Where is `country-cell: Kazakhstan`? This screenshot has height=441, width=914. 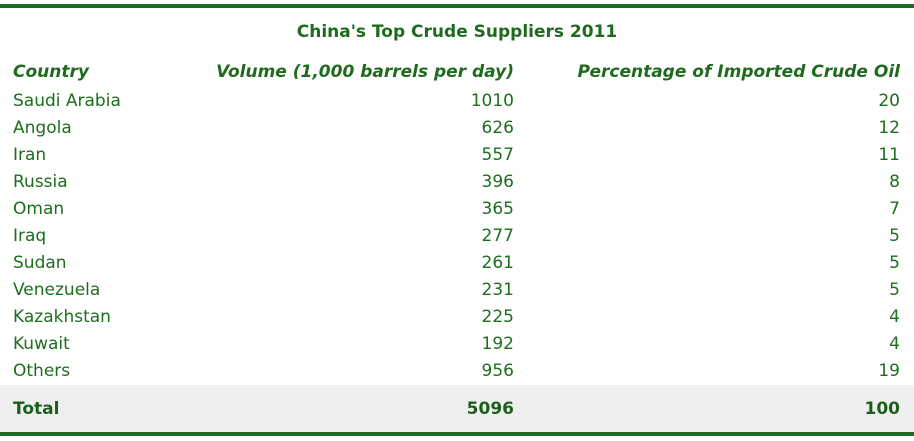
country-cell: Kazakhstan is located at coordinates (62, 317).